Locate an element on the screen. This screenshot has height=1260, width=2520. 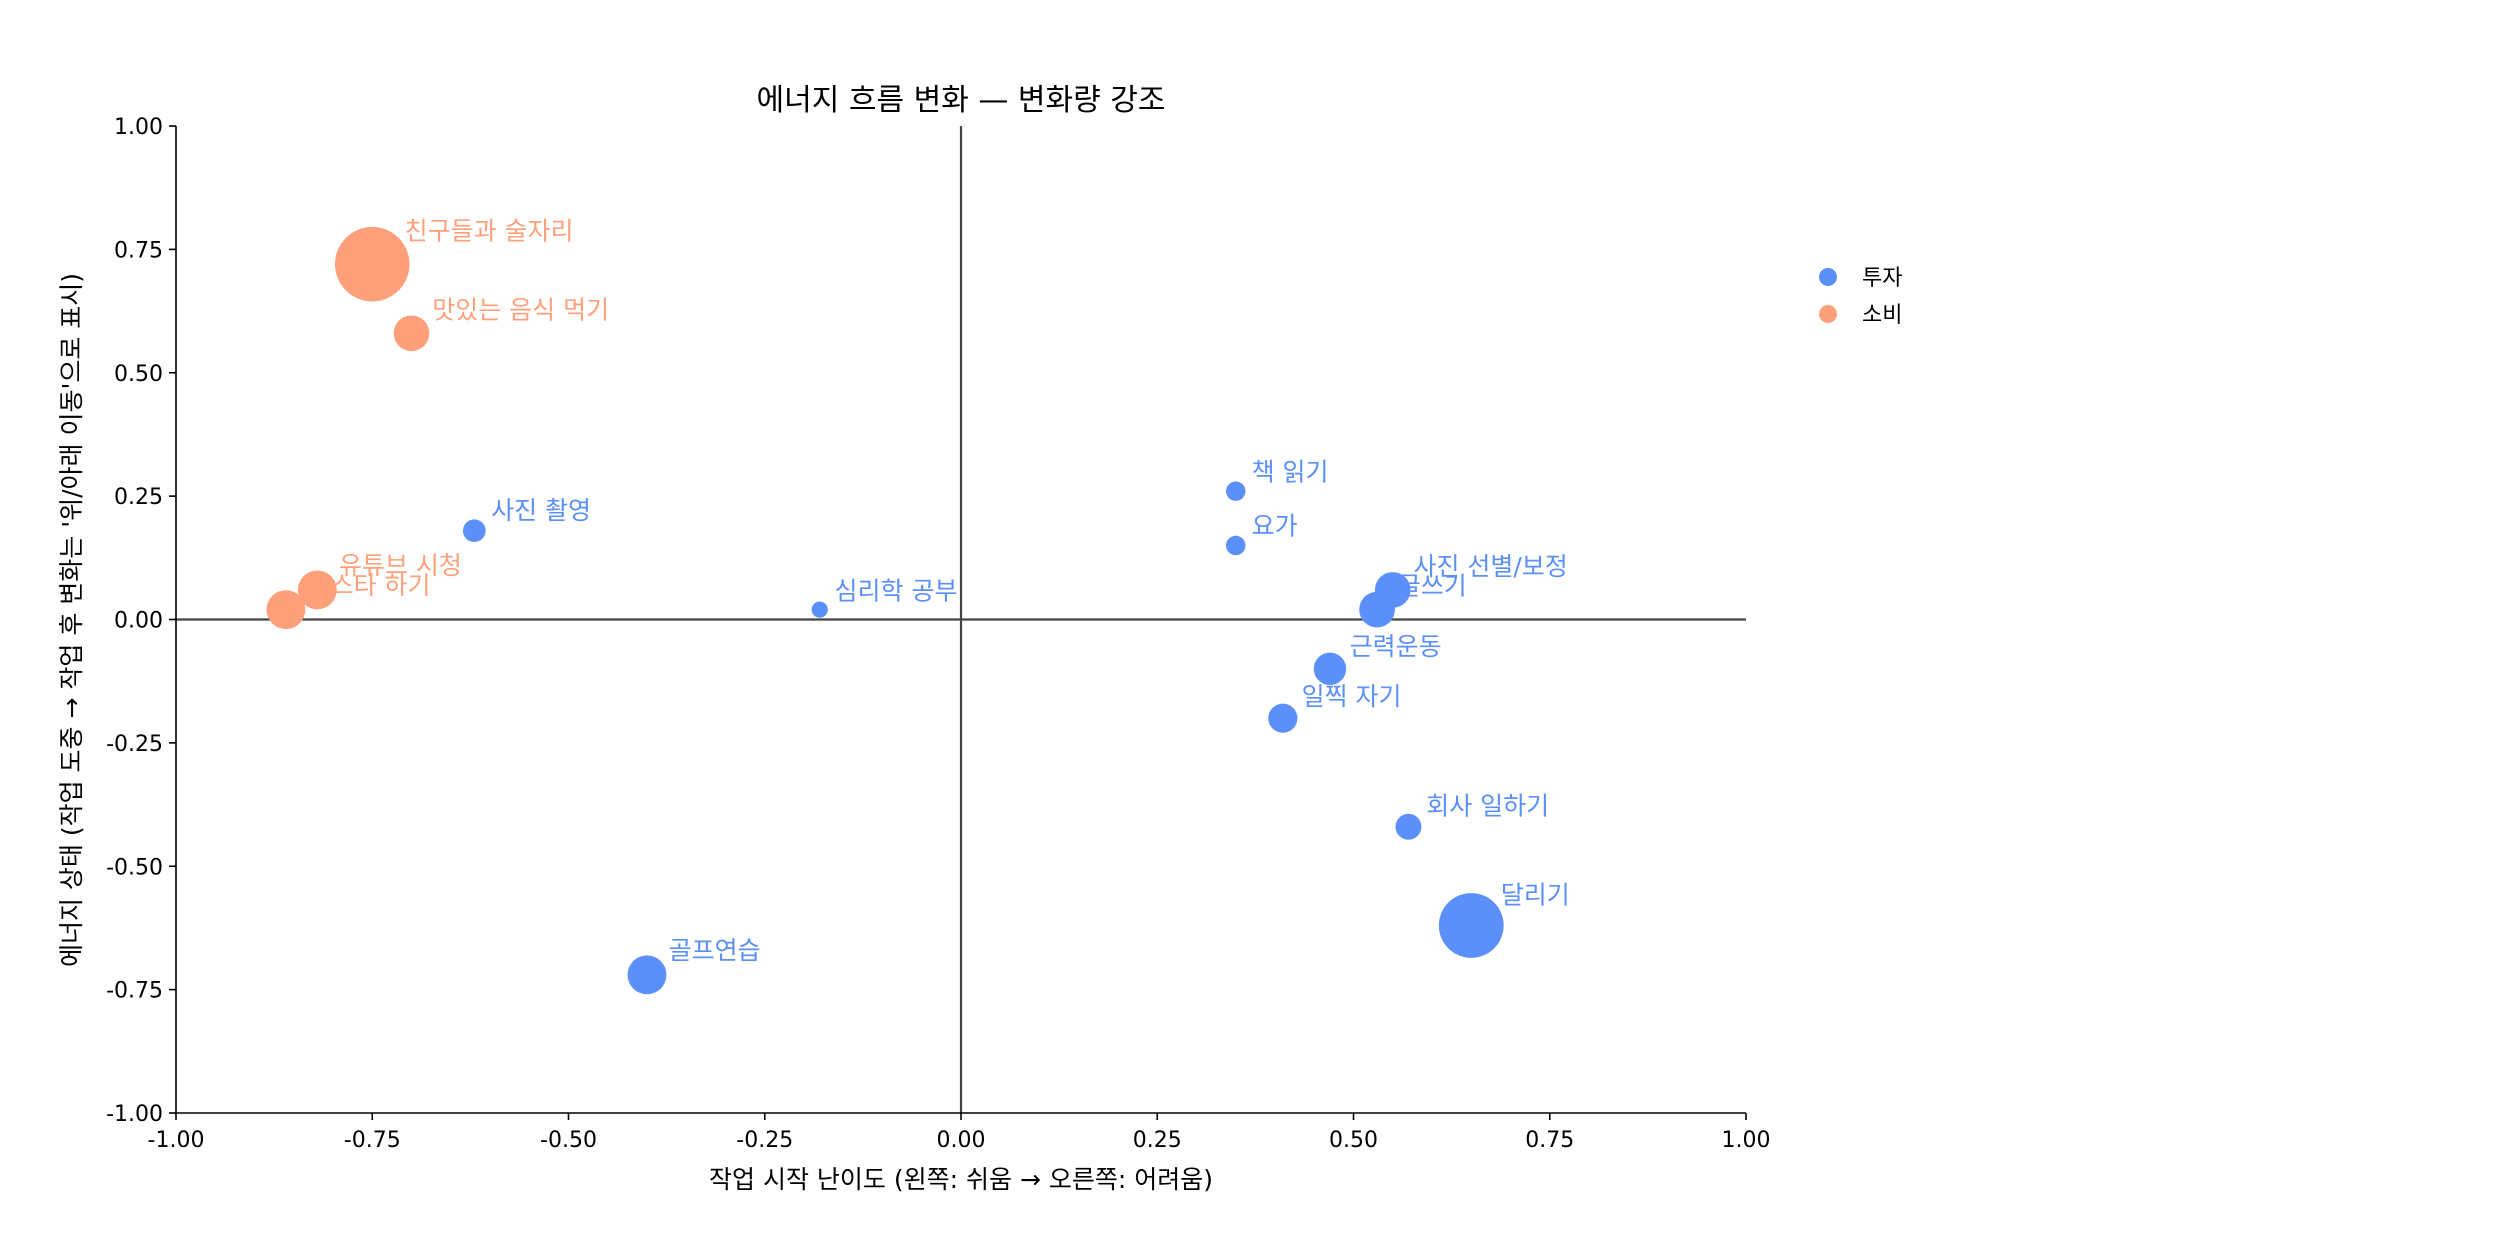
data-point-label: 달리기 is located at coordinates (1535, 894).